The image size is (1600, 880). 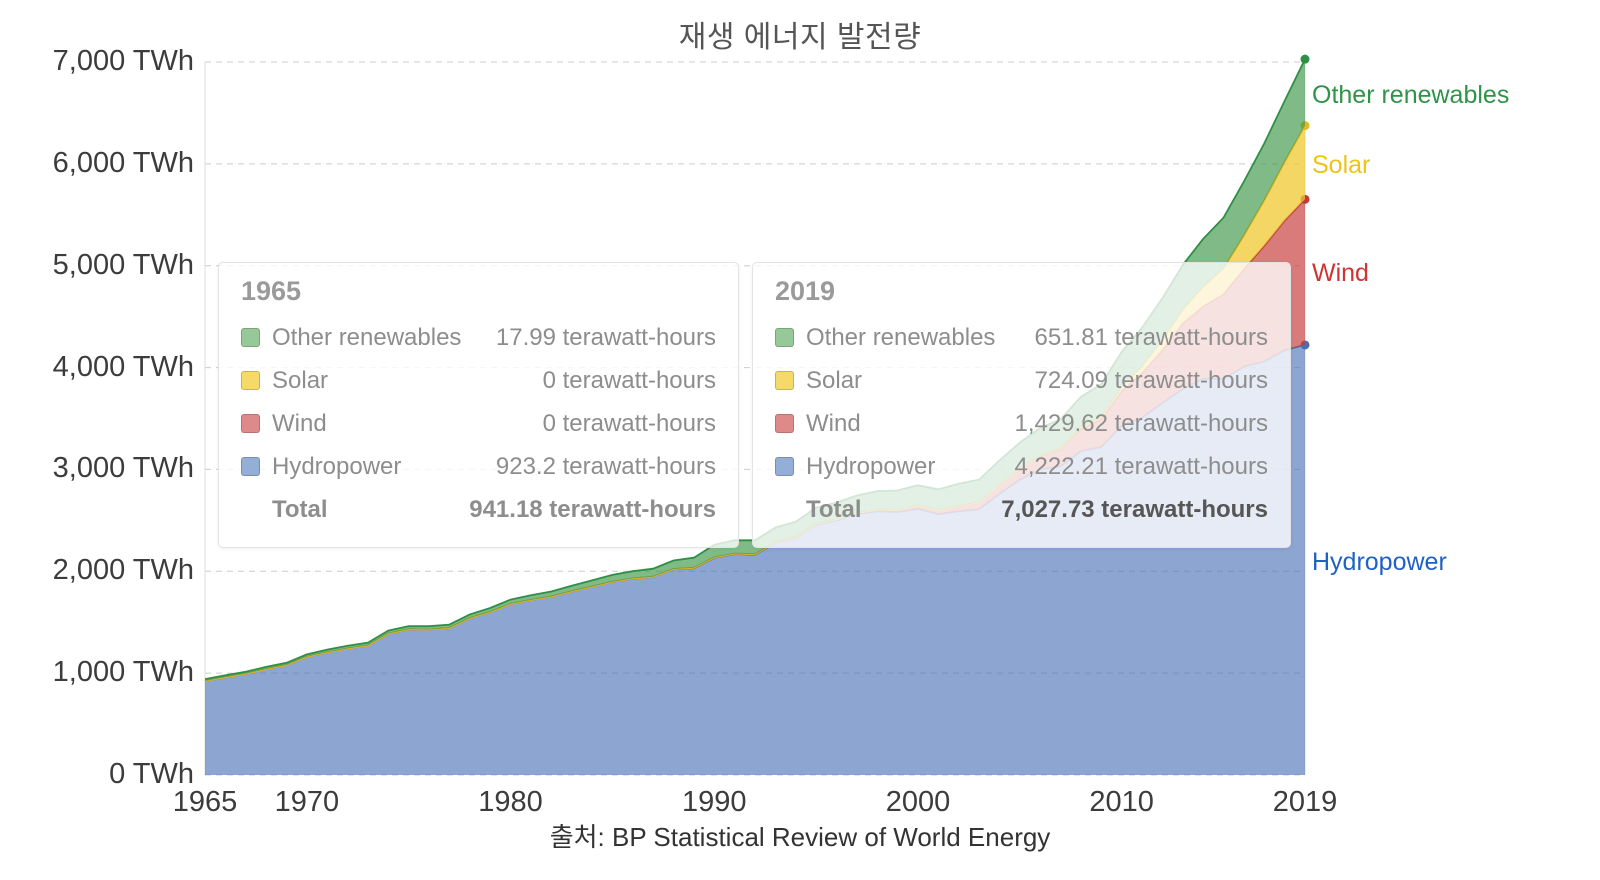 I want to click on y-axis-tick: 6,000 TWh, so click(x=123, y=162).